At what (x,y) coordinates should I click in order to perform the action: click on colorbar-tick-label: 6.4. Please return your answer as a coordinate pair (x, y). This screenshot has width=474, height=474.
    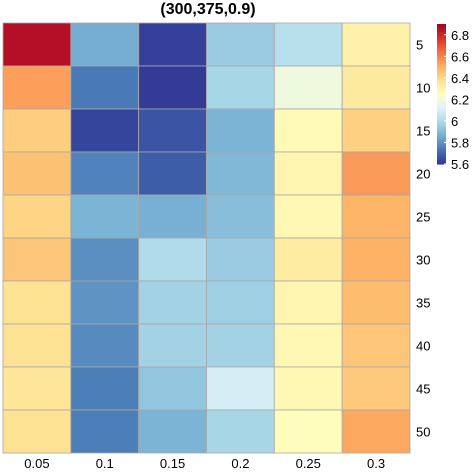
    Looking at the image, I should click on (460, 78).